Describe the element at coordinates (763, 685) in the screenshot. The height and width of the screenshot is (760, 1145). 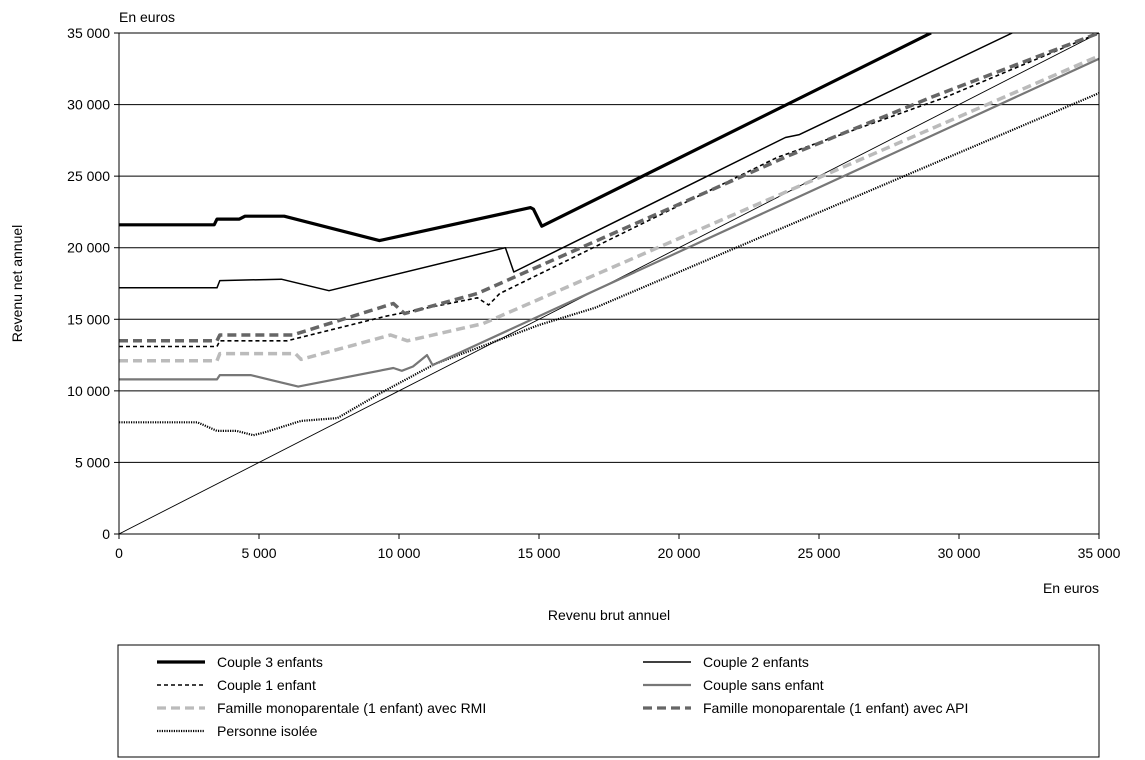
I see `legend-label: Couple sans enfant` at that location.